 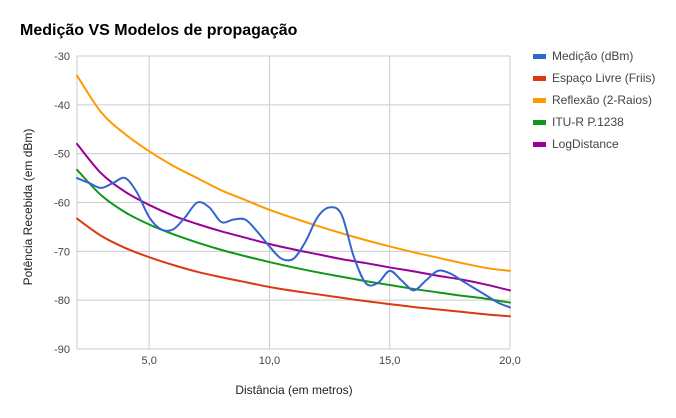 I want to click on legend-item: Reflexão (2-Raios), so click(x=592, y=100).